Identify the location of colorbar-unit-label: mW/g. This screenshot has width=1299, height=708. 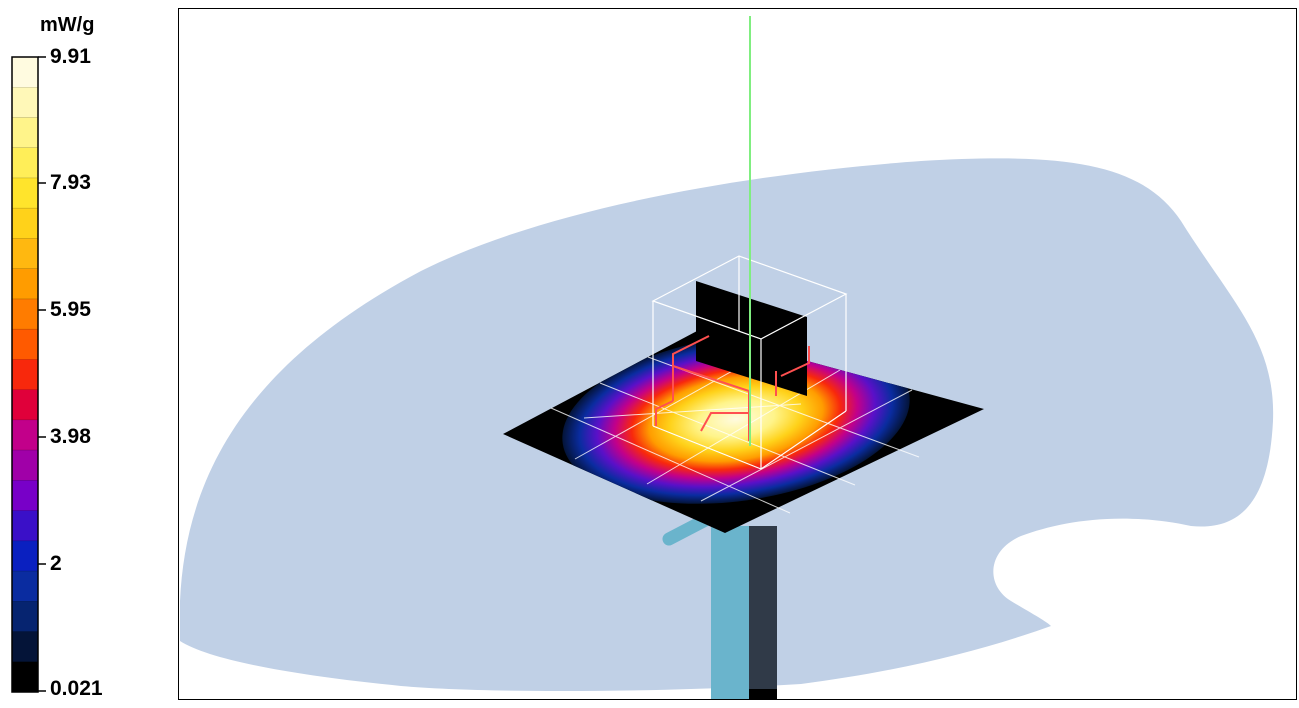
(67, 25).